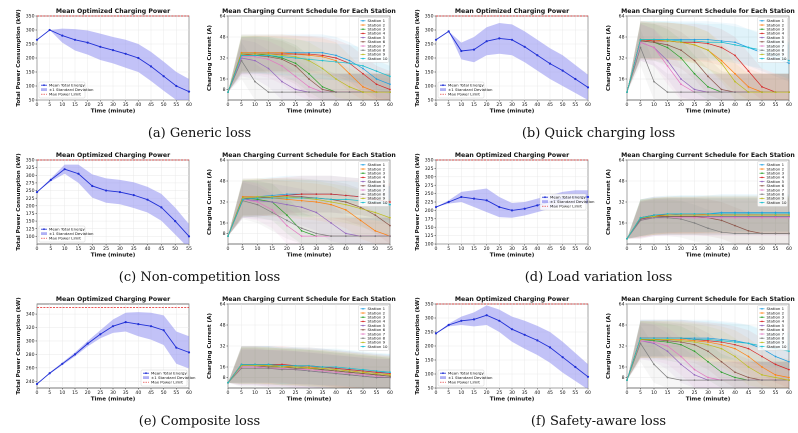 This screenshot has height=433, width=798. What do you see at coordinates (50, 249) in the screenshot?
I see `panel-c-power-x-tick-label: 5` at bounding box center [50, 249].